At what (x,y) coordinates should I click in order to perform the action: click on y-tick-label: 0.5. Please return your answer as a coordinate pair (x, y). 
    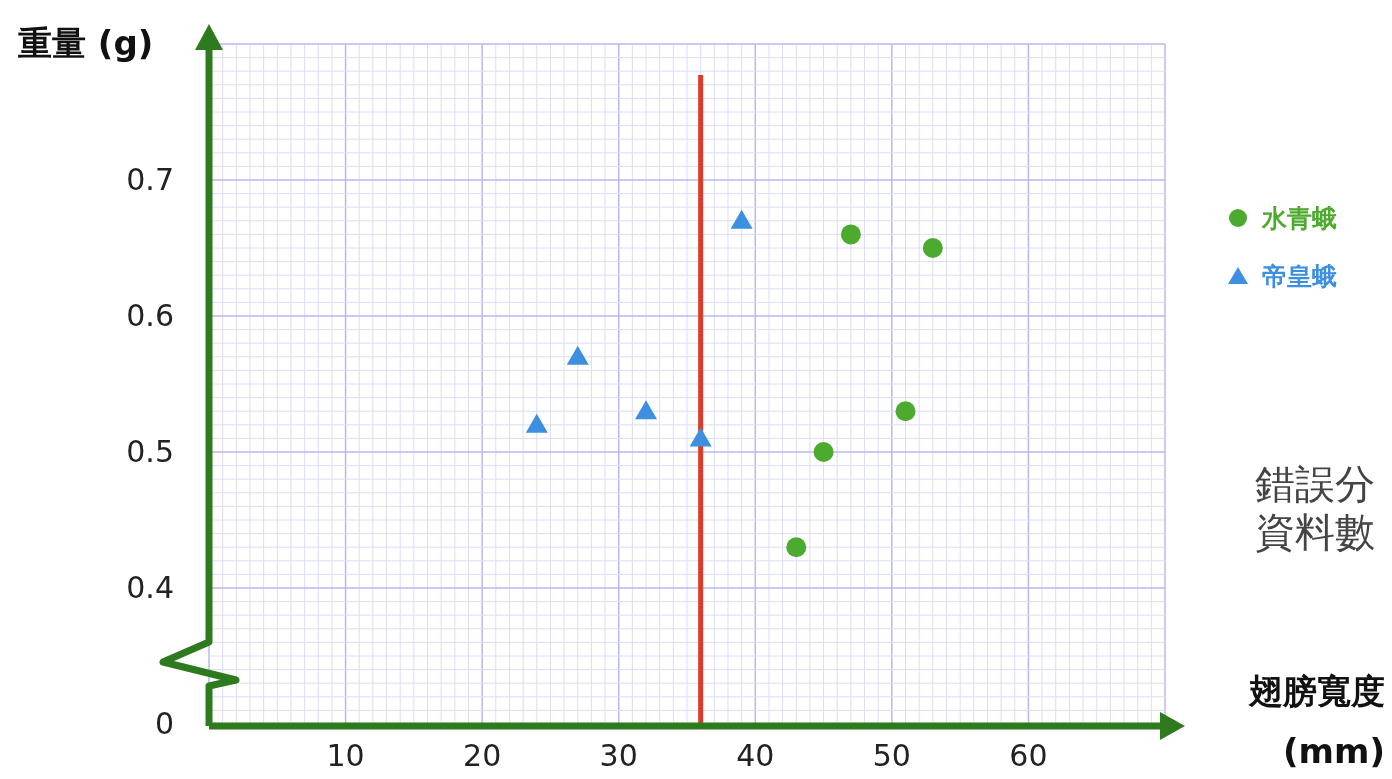
    Looking at the image, I should click on (150, 451).